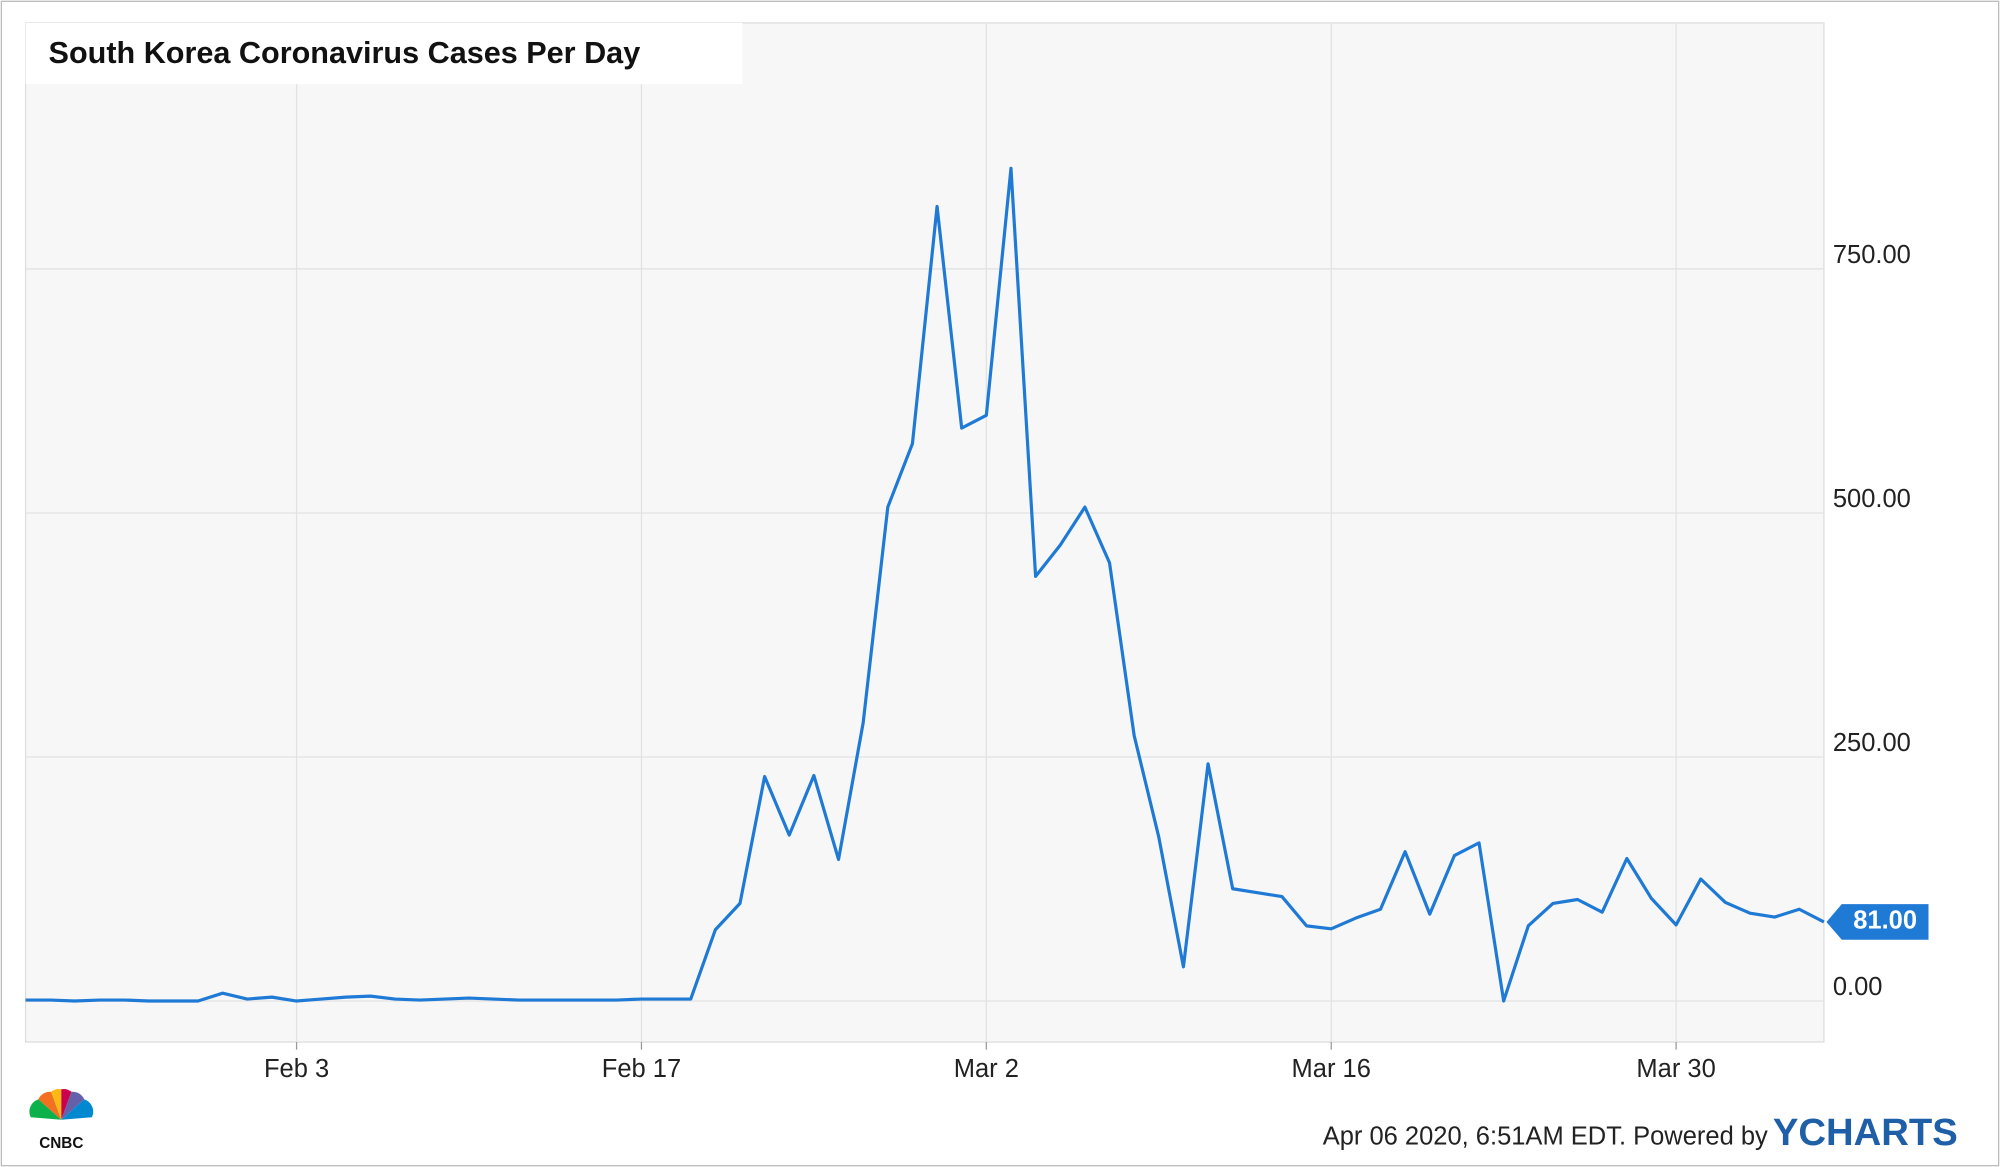 This screenshot has height=1167, width=2000. Describe the element at coordinates (1545, 1136) in the screenshot. I see `footer: Apr 06 2020, 6:51AM EDT. Powered by` at that location.